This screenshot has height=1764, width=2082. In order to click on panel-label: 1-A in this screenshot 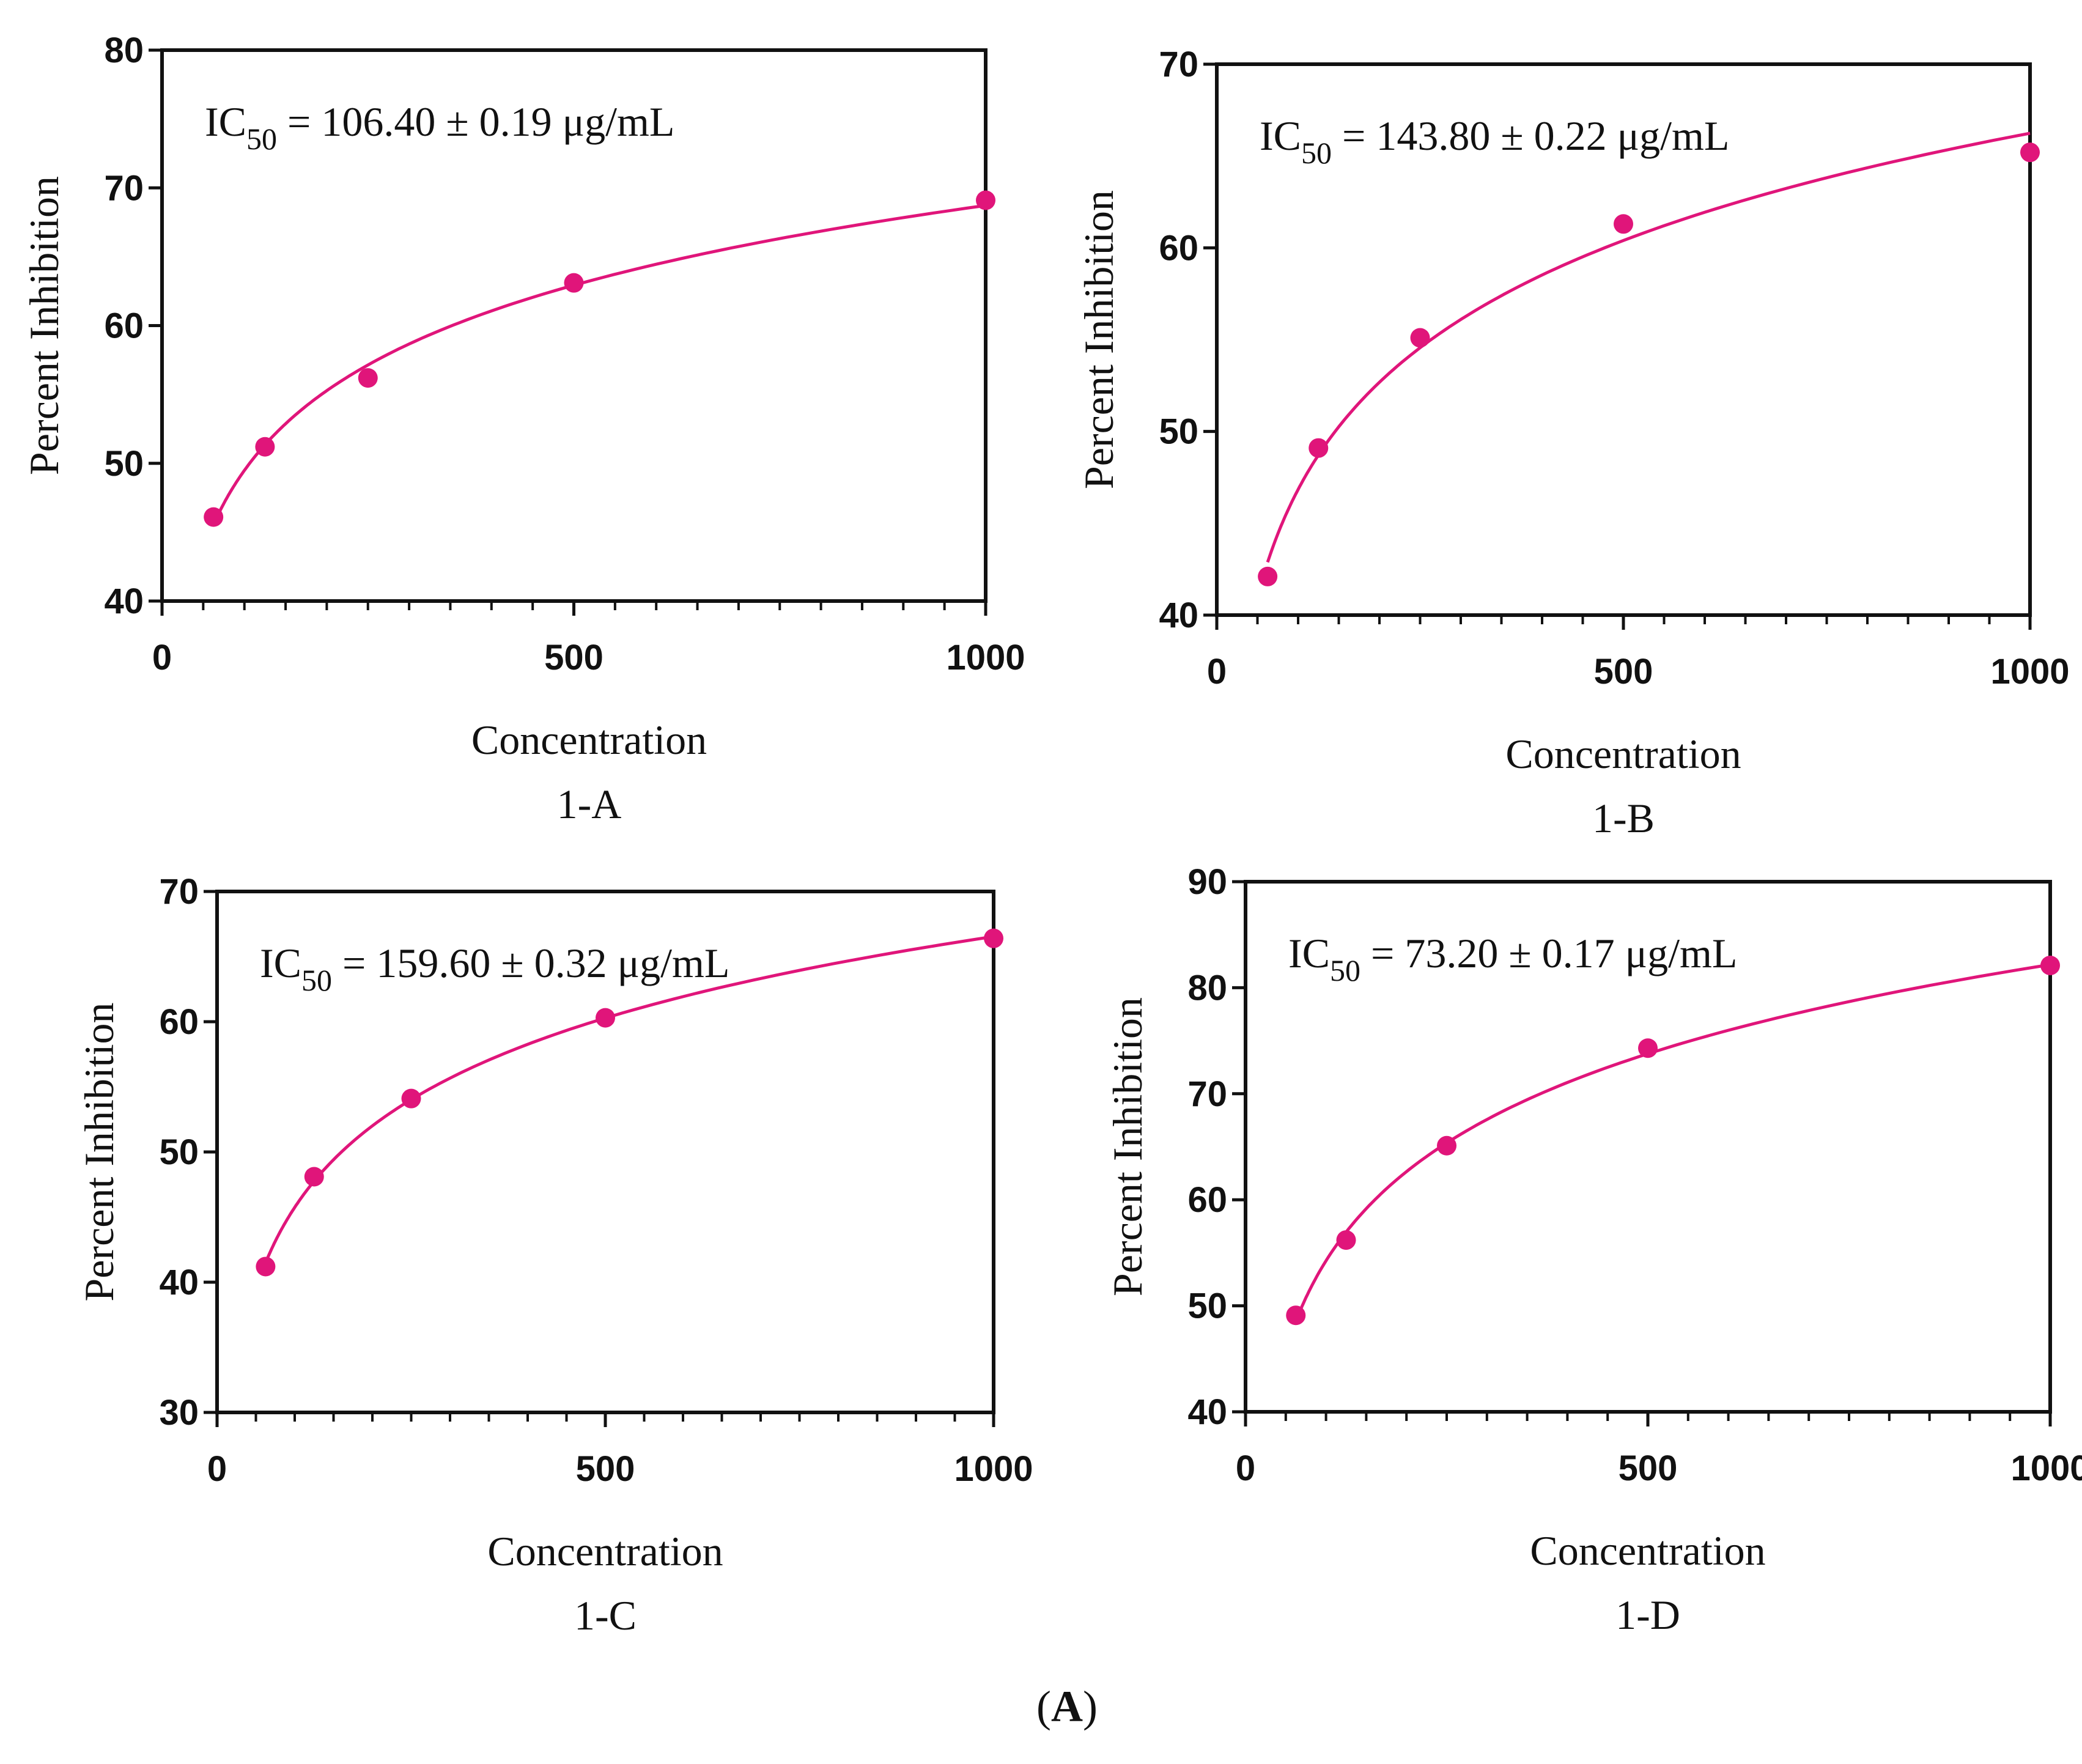, I will do `click(589, 804)`.